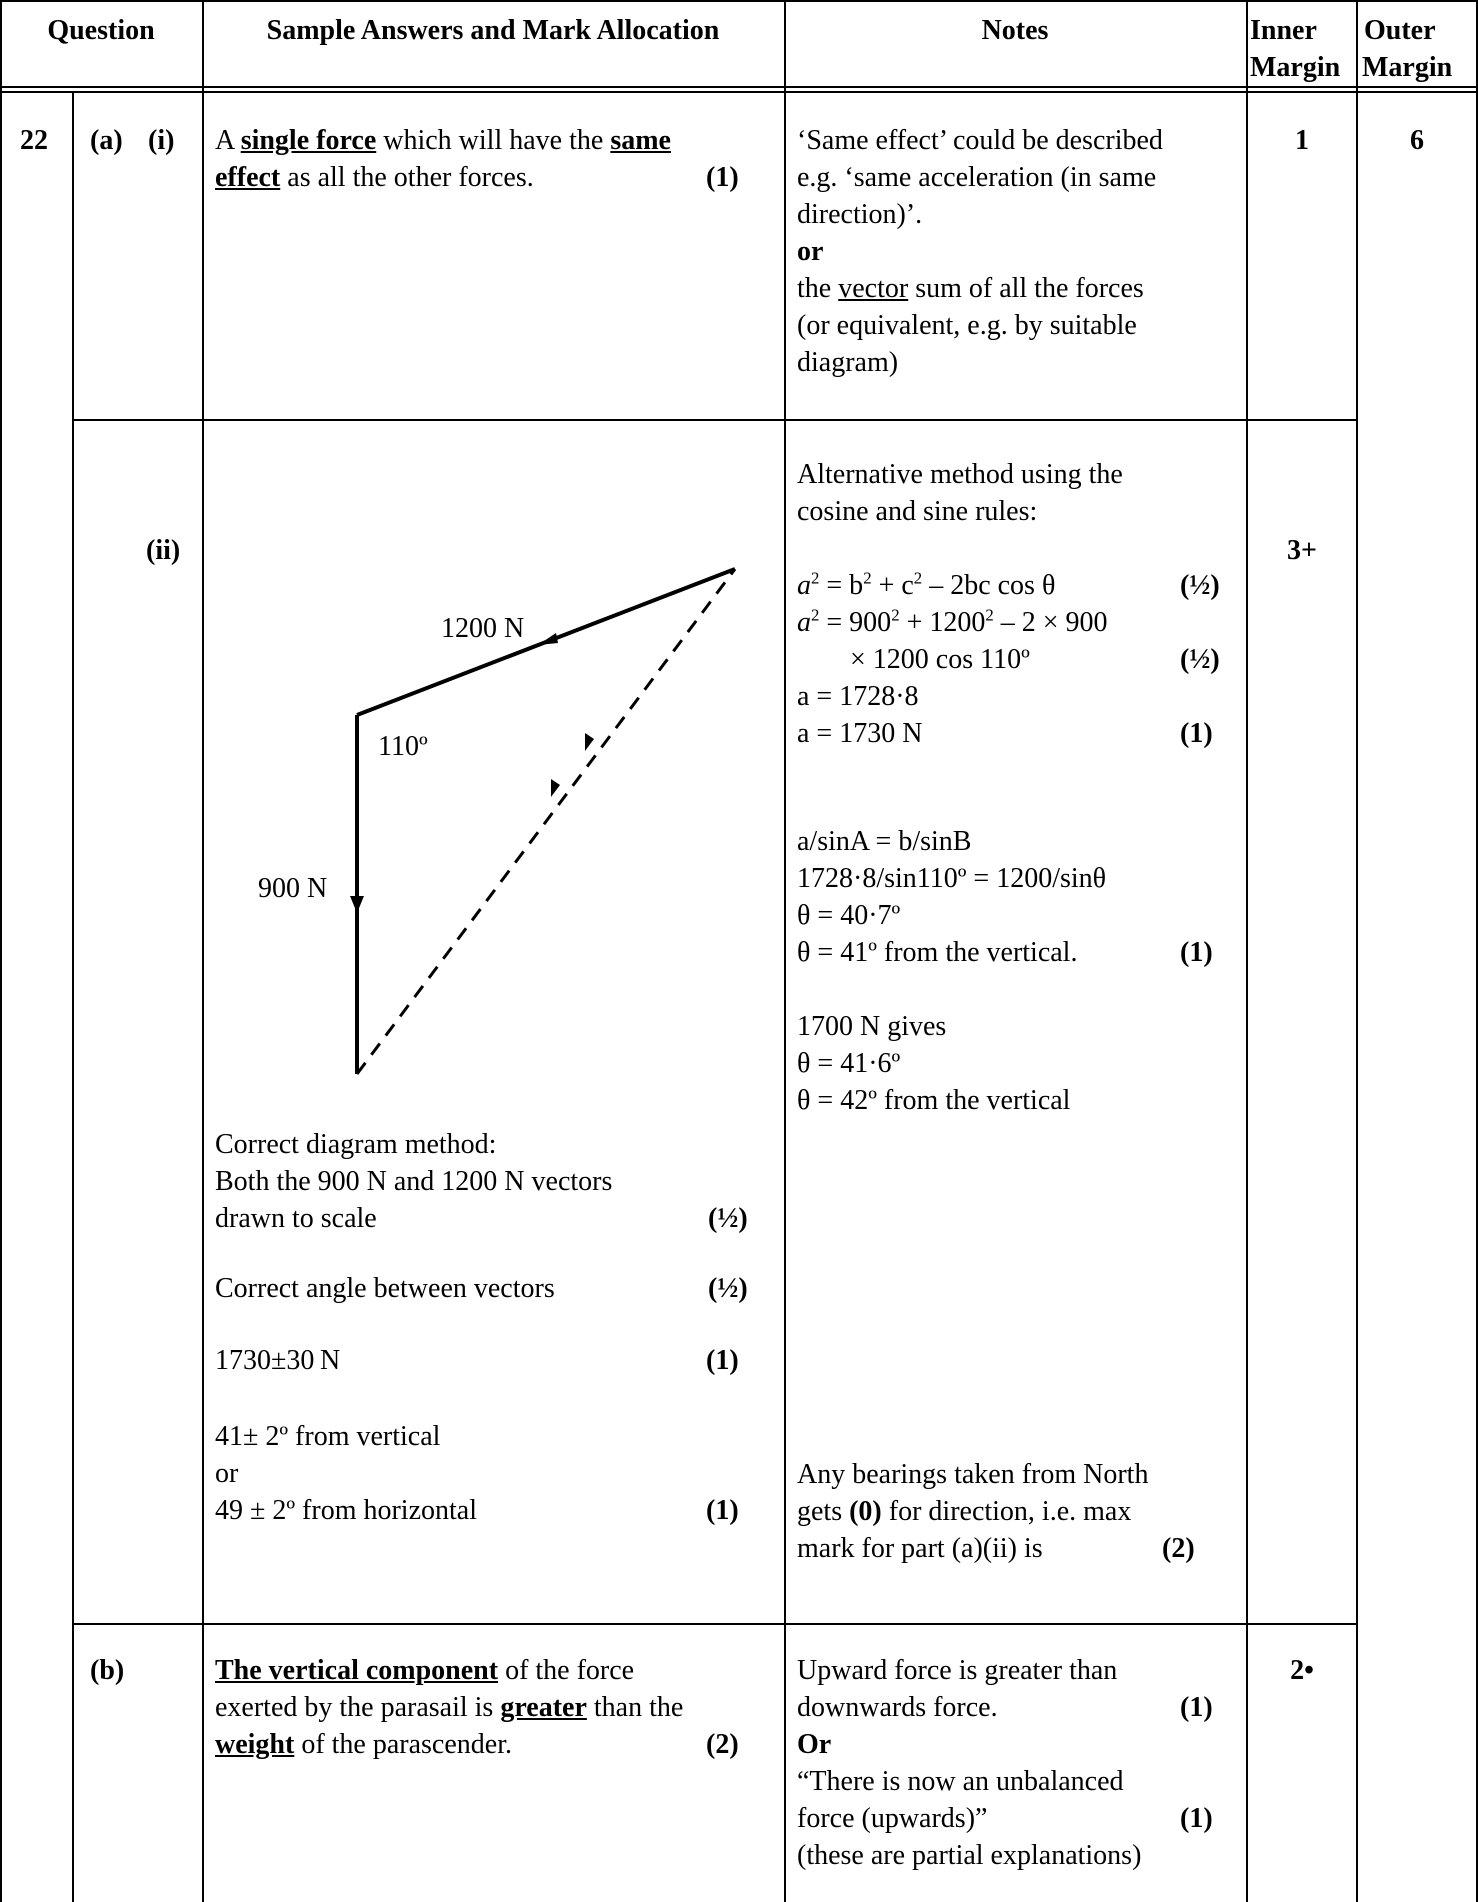 The width and height of the screenshot is (1478, 1902). I want to click on aii-inner-margin: 3+, so click(1302, 550).